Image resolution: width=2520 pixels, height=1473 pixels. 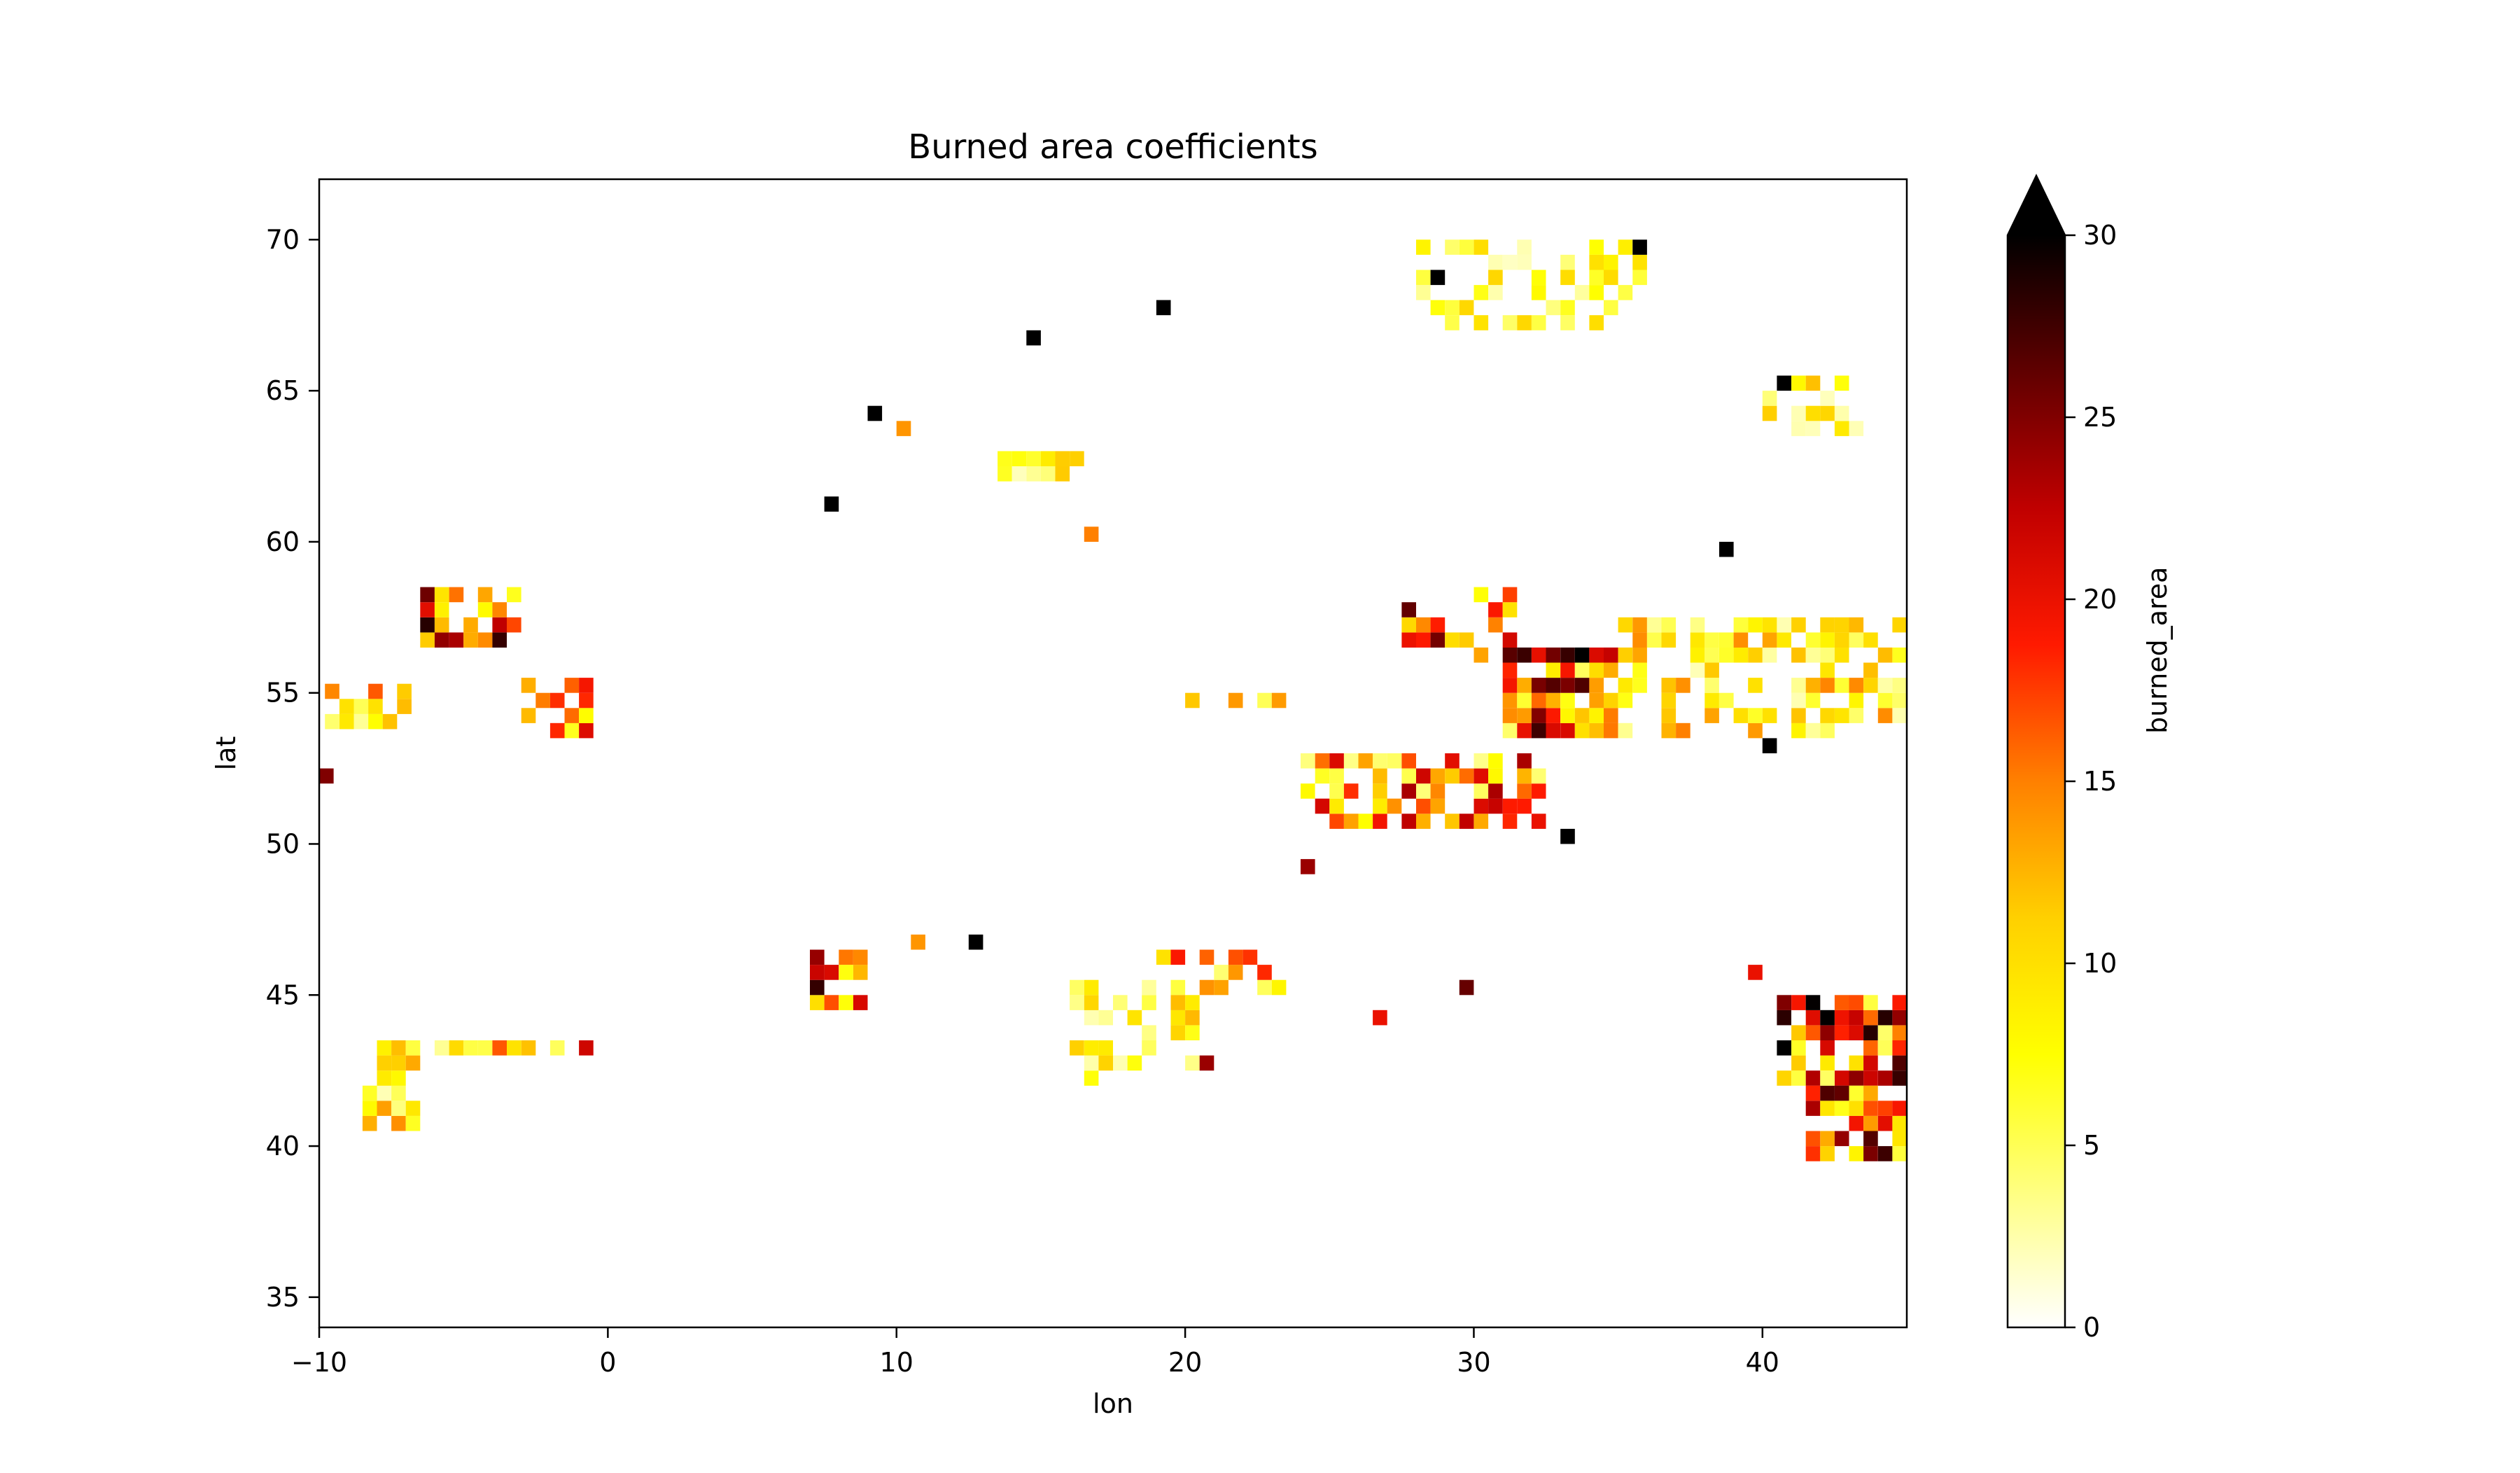 I want to click on y-tick-label: 60, so click(x=283, y=541).